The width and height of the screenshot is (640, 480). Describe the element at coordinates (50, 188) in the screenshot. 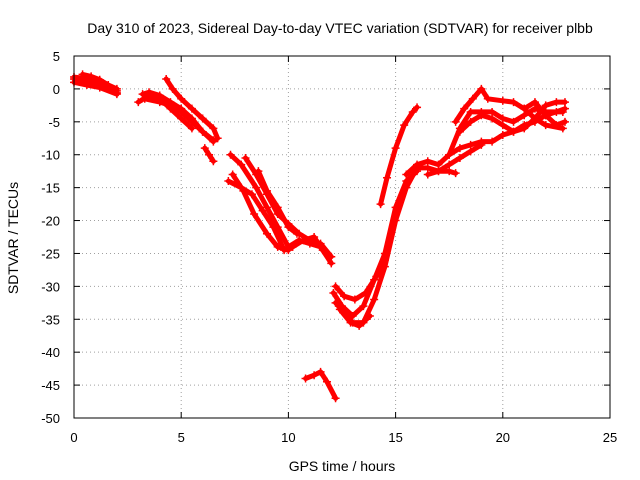

I see `y-tick-label: -15` at that location.